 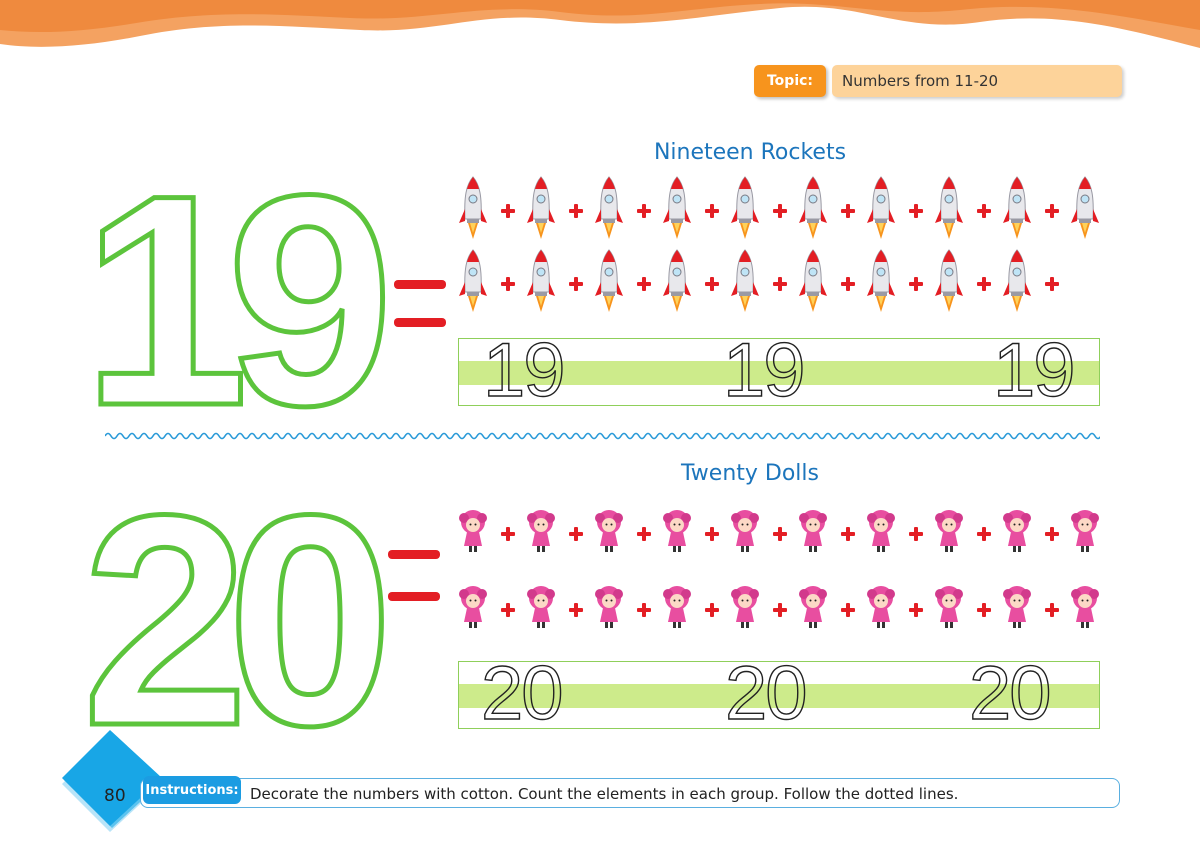 What do you see at coordinates (750, 152) in the screenshot?
I see `section-title-rockets: Nineteen Rockets` at bounding box center [750, 152].